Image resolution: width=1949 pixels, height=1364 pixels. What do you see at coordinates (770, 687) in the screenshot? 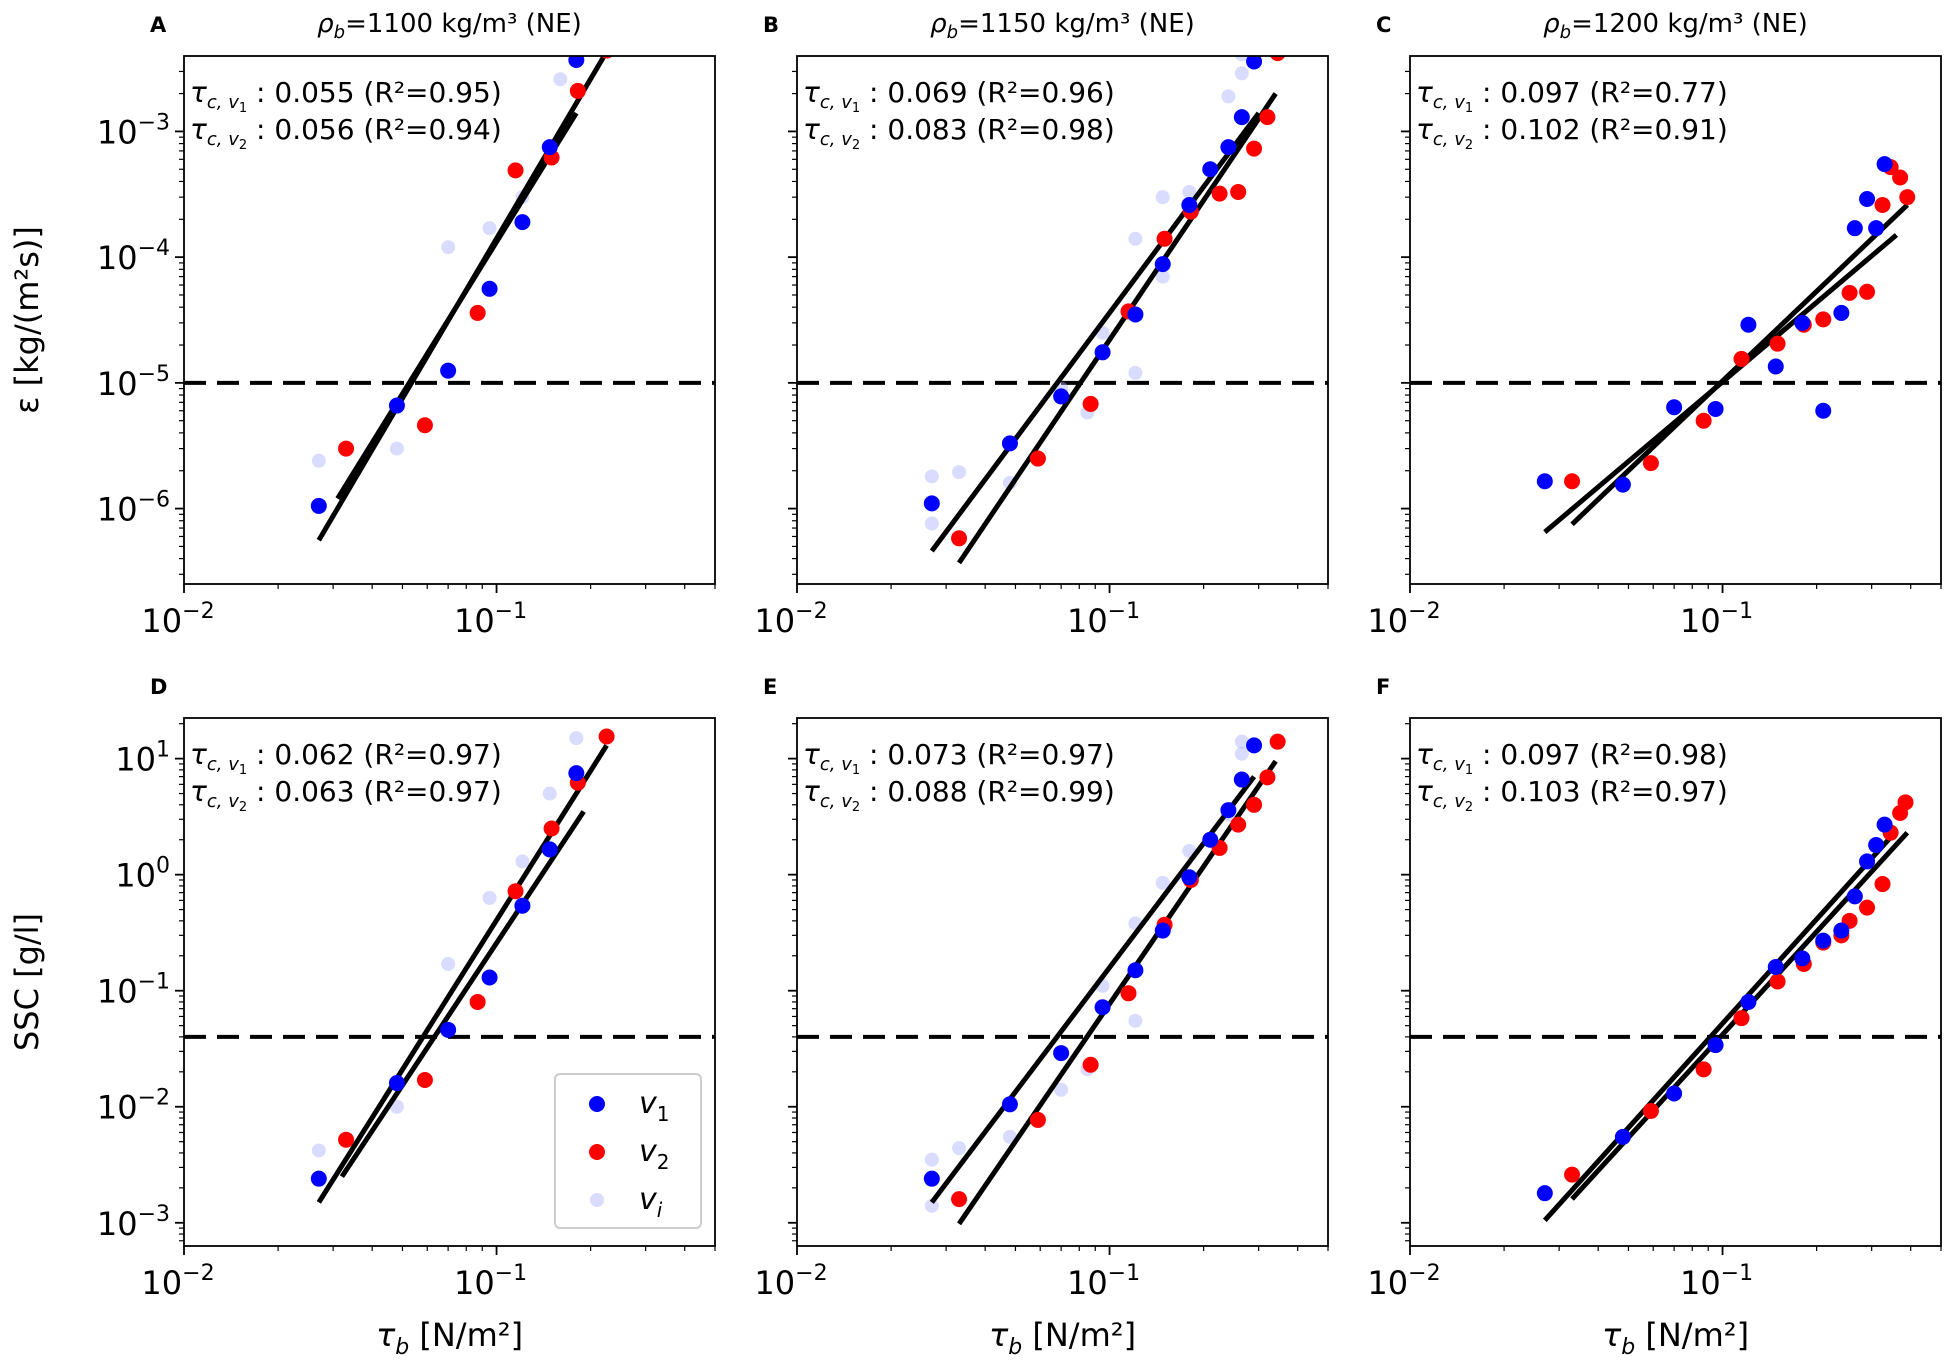
I see `panel-letter: E` at bounding box center [770, 687].